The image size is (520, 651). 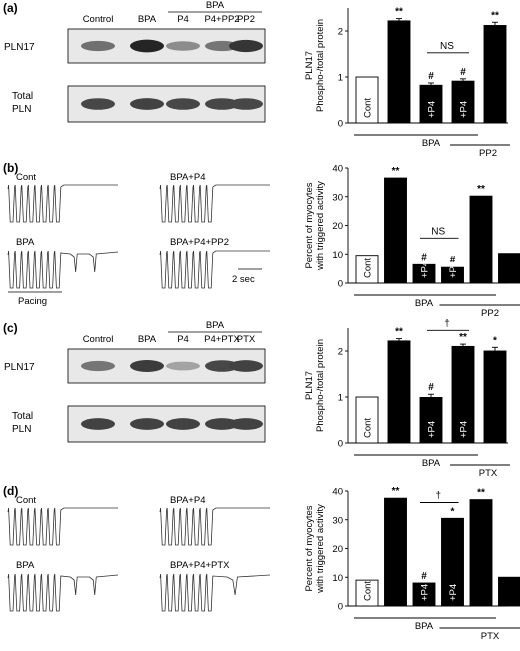 What do you see at coordinates (490, 313) in the screenshot?
I see `group-label: PP2` at bounding box center [490, 313].